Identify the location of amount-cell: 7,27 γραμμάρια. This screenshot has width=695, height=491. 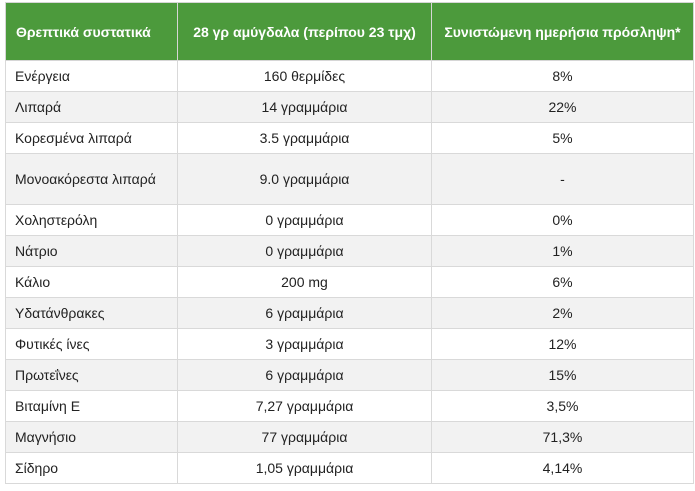
(304, 406).